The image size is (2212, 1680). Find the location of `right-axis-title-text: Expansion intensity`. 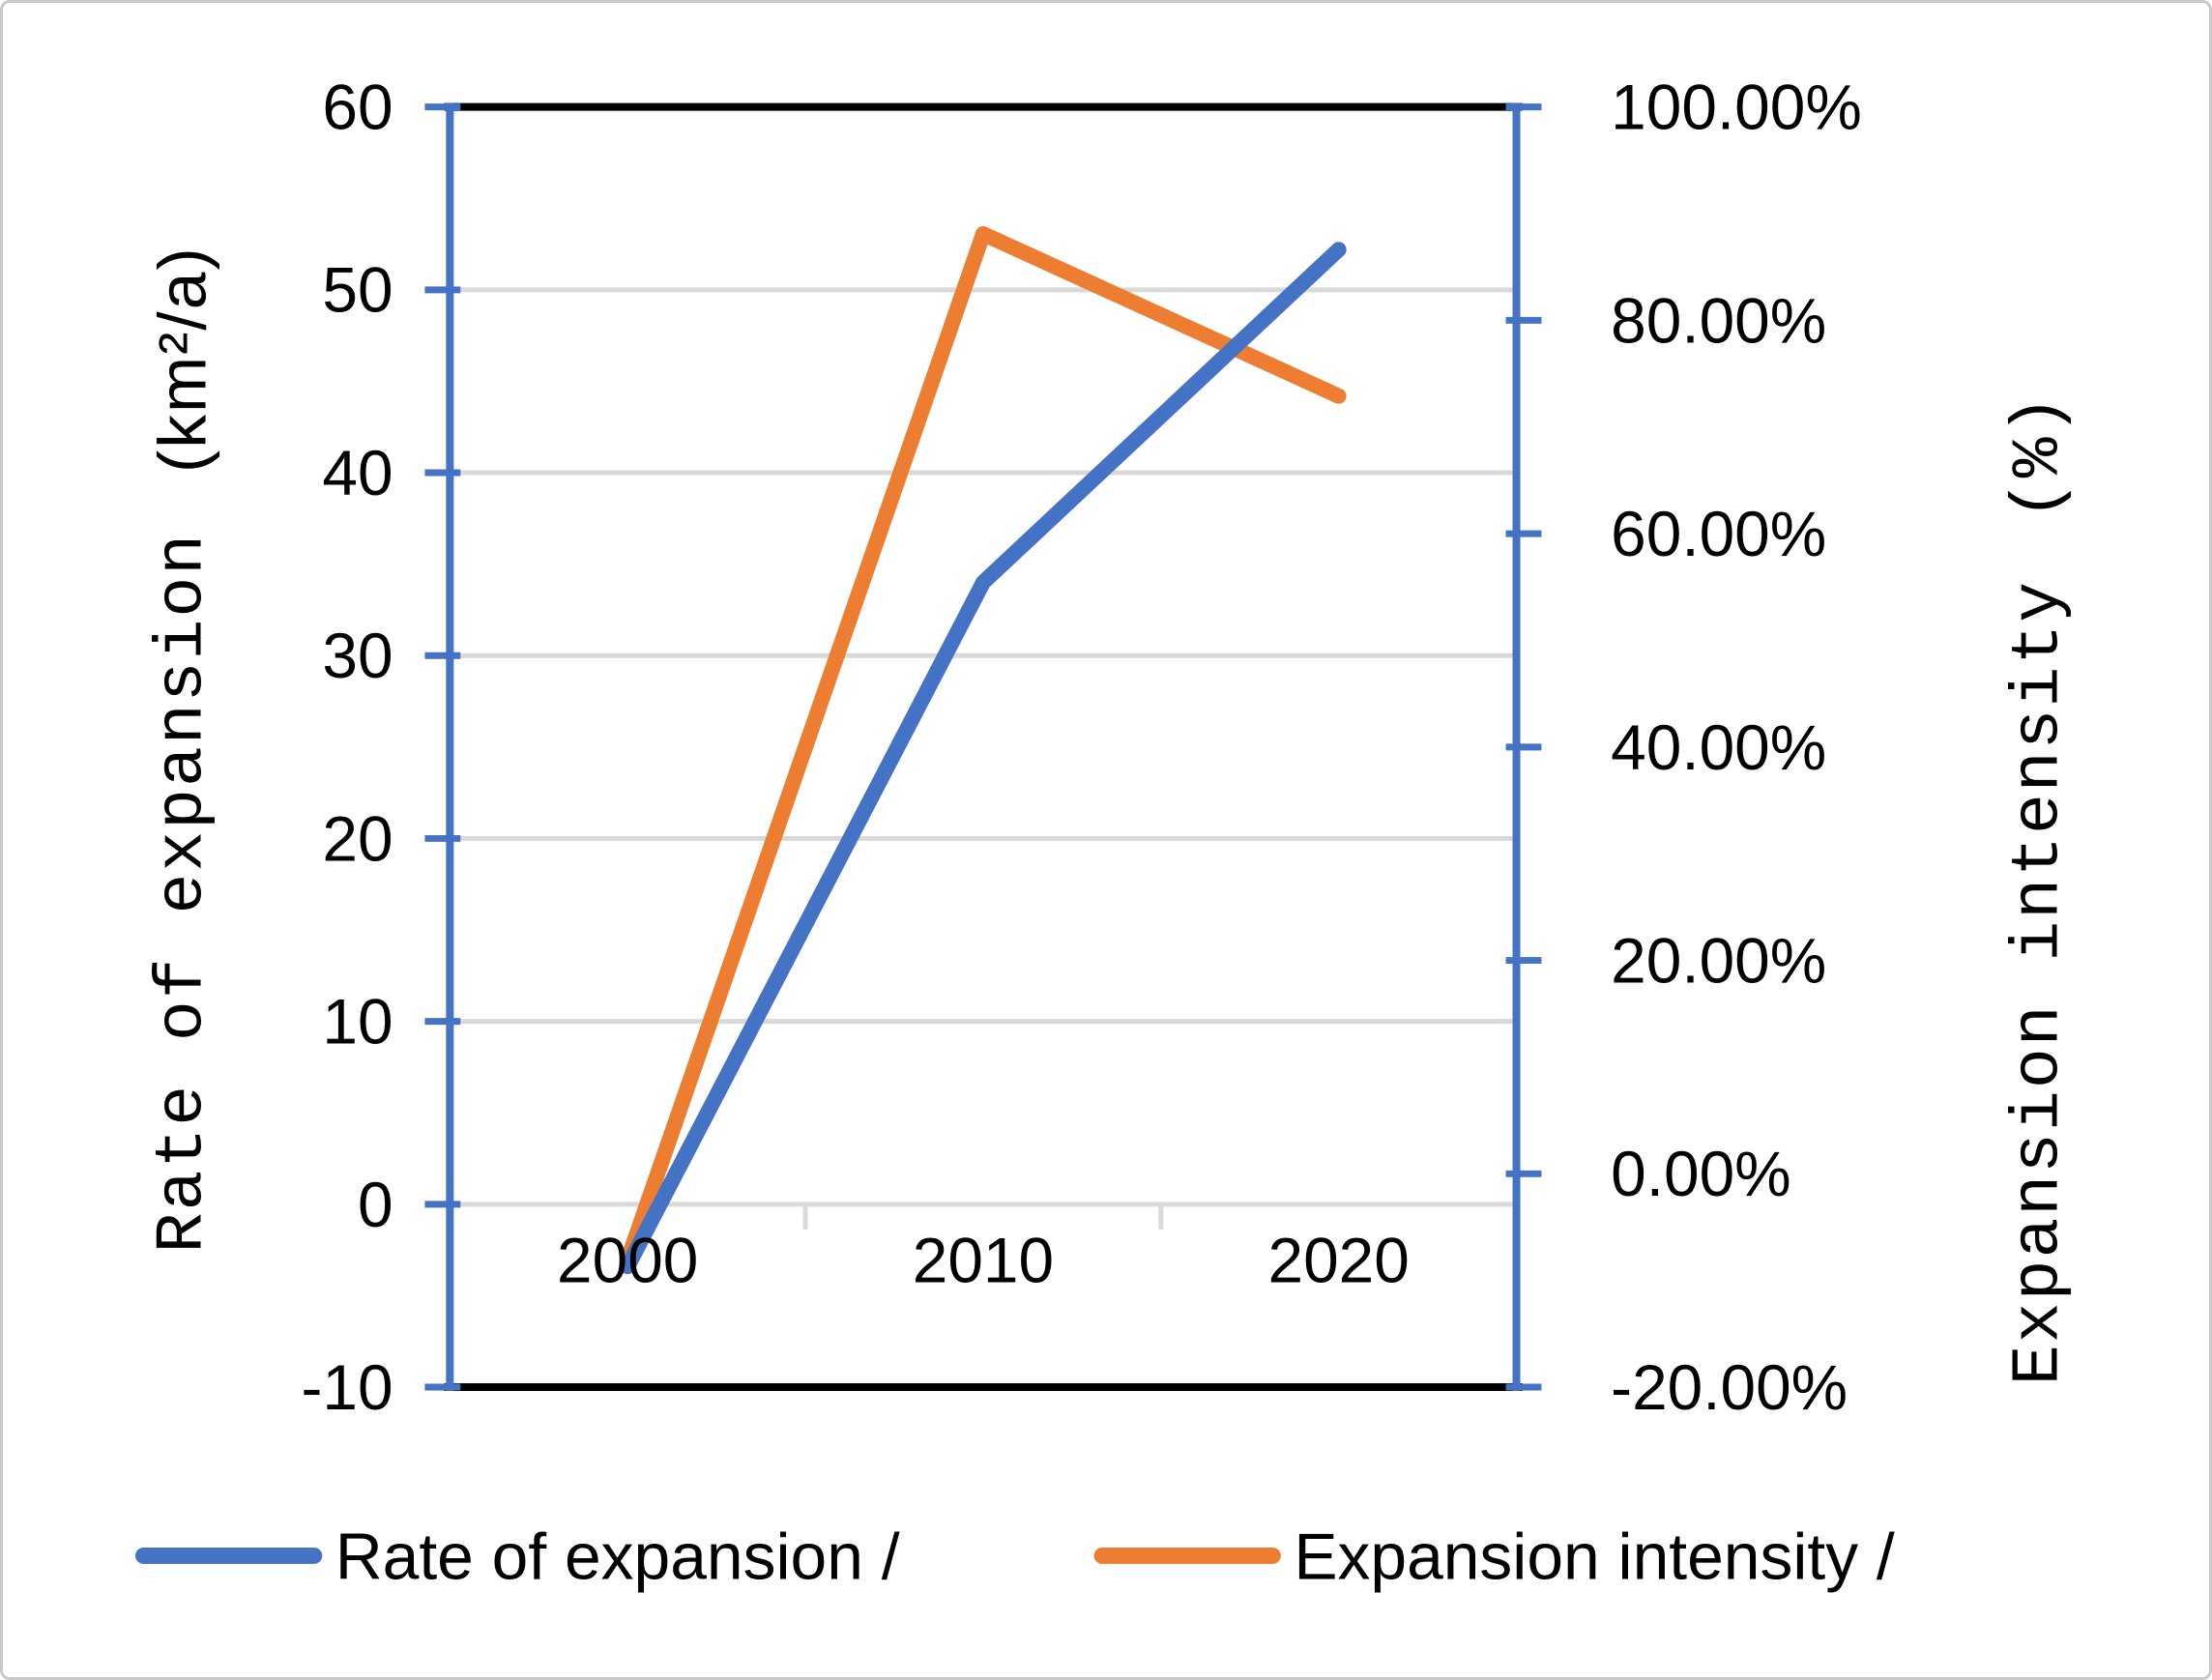

right-axis-title-text: Expansion intensity is located at coordinates (2038, 983).